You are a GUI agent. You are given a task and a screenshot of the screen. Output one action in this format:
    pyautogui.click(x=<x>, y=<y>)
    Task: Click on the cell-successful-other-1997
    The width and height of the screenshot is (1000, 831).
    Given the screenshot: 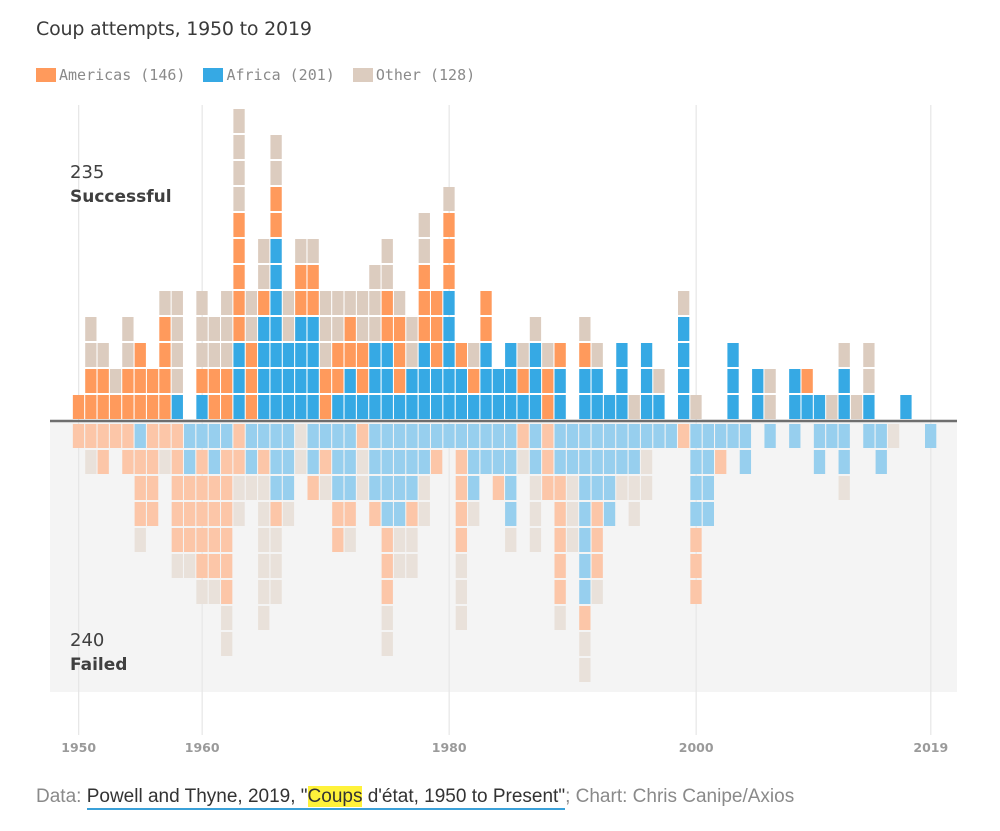 What is the action you would take?
    pyautogui.click(x=659, y=381)
    